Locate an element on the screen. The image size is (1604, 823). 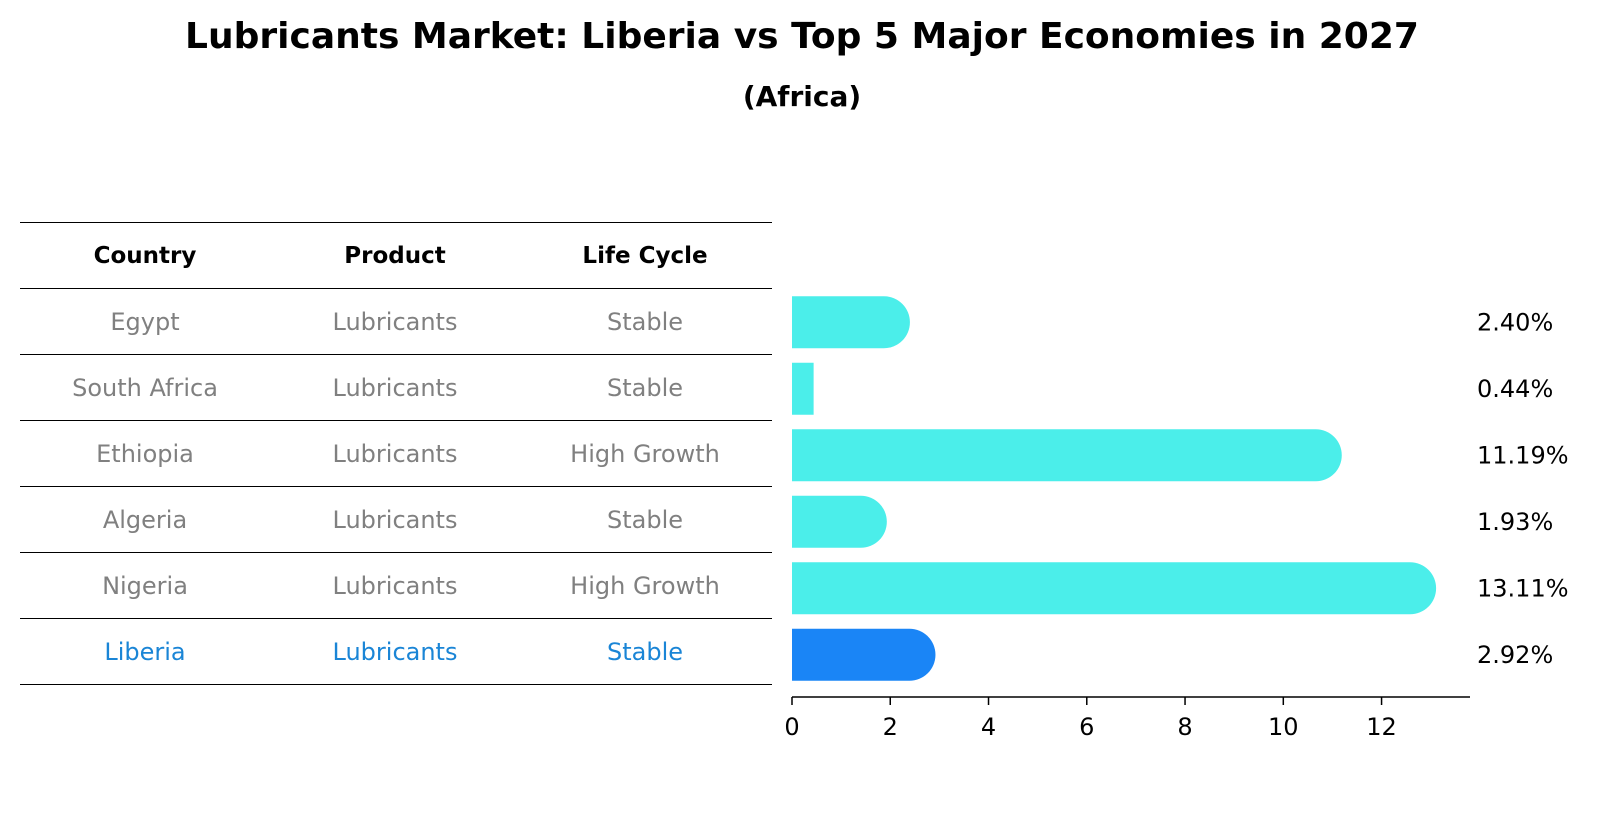
table-row: South Africa Lubricants Stable is located at coordinates (396, 388).